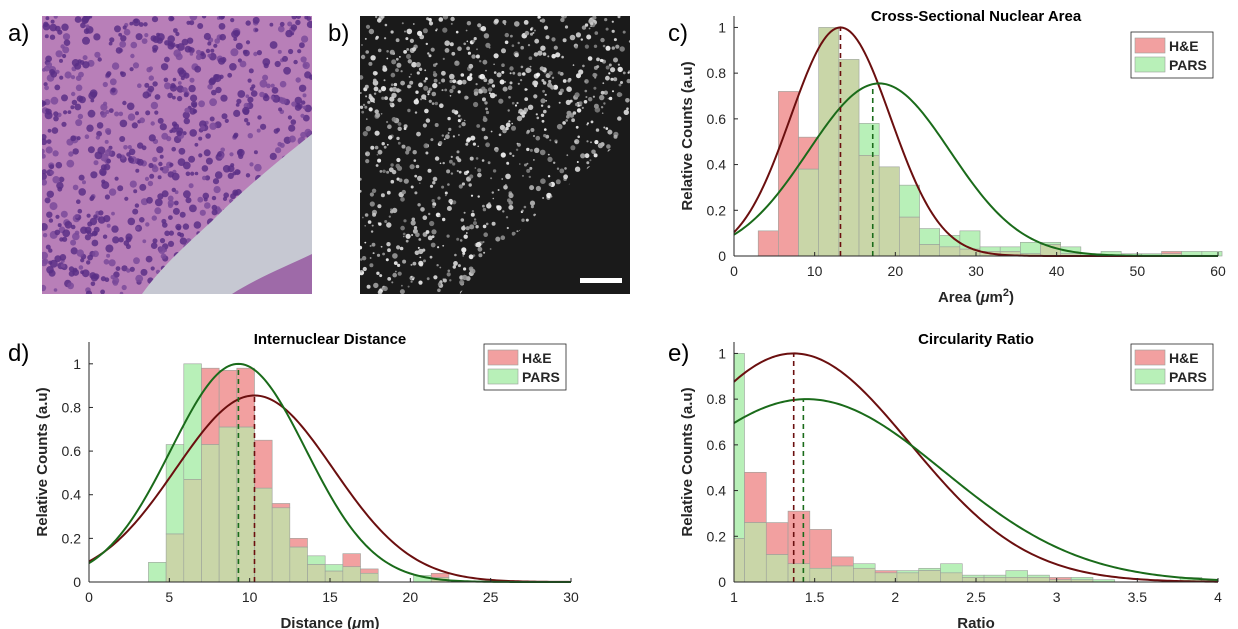 This screenshot has height=629, width=1238. What do you see at coordinates (717, 491) in the screenshot?
I see `y-tick-label: 0.4` at bounding box center [717, 491].